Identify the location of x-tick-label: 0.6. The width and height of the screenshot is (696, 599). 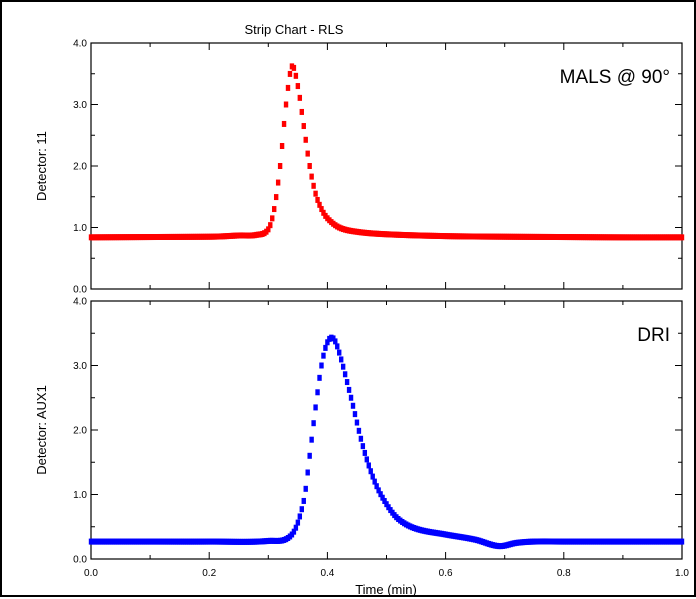
(446, 573).